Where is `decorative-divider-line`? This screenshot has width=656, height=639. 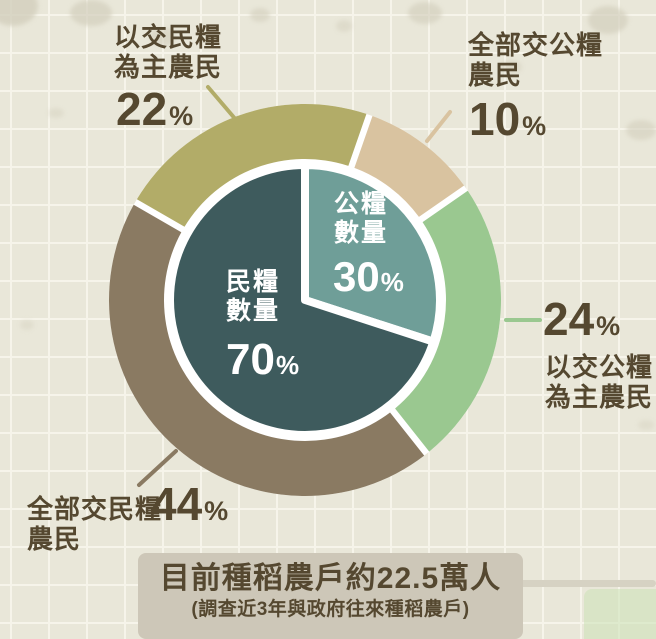 decorative-divider-line is located at coordinates (580, 583).